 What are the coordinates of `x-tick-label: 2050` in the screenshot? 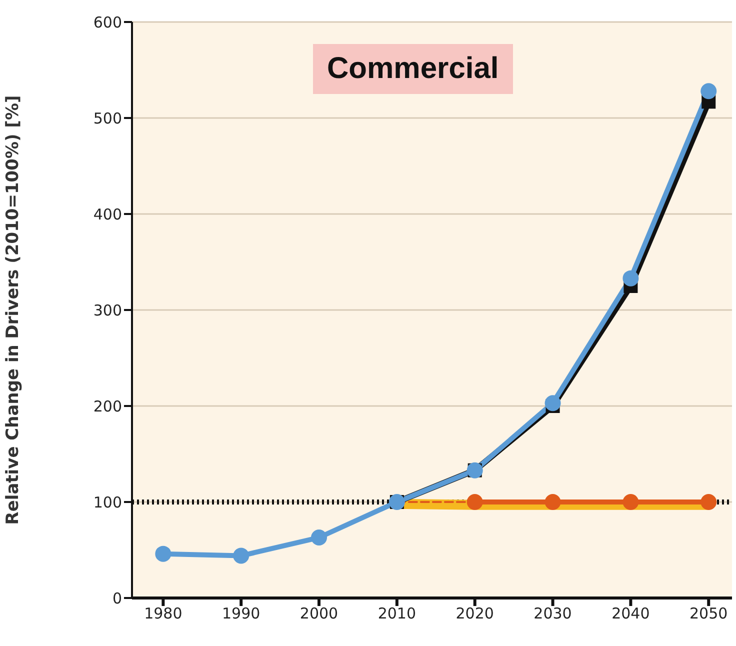 It's located at (709, 613).